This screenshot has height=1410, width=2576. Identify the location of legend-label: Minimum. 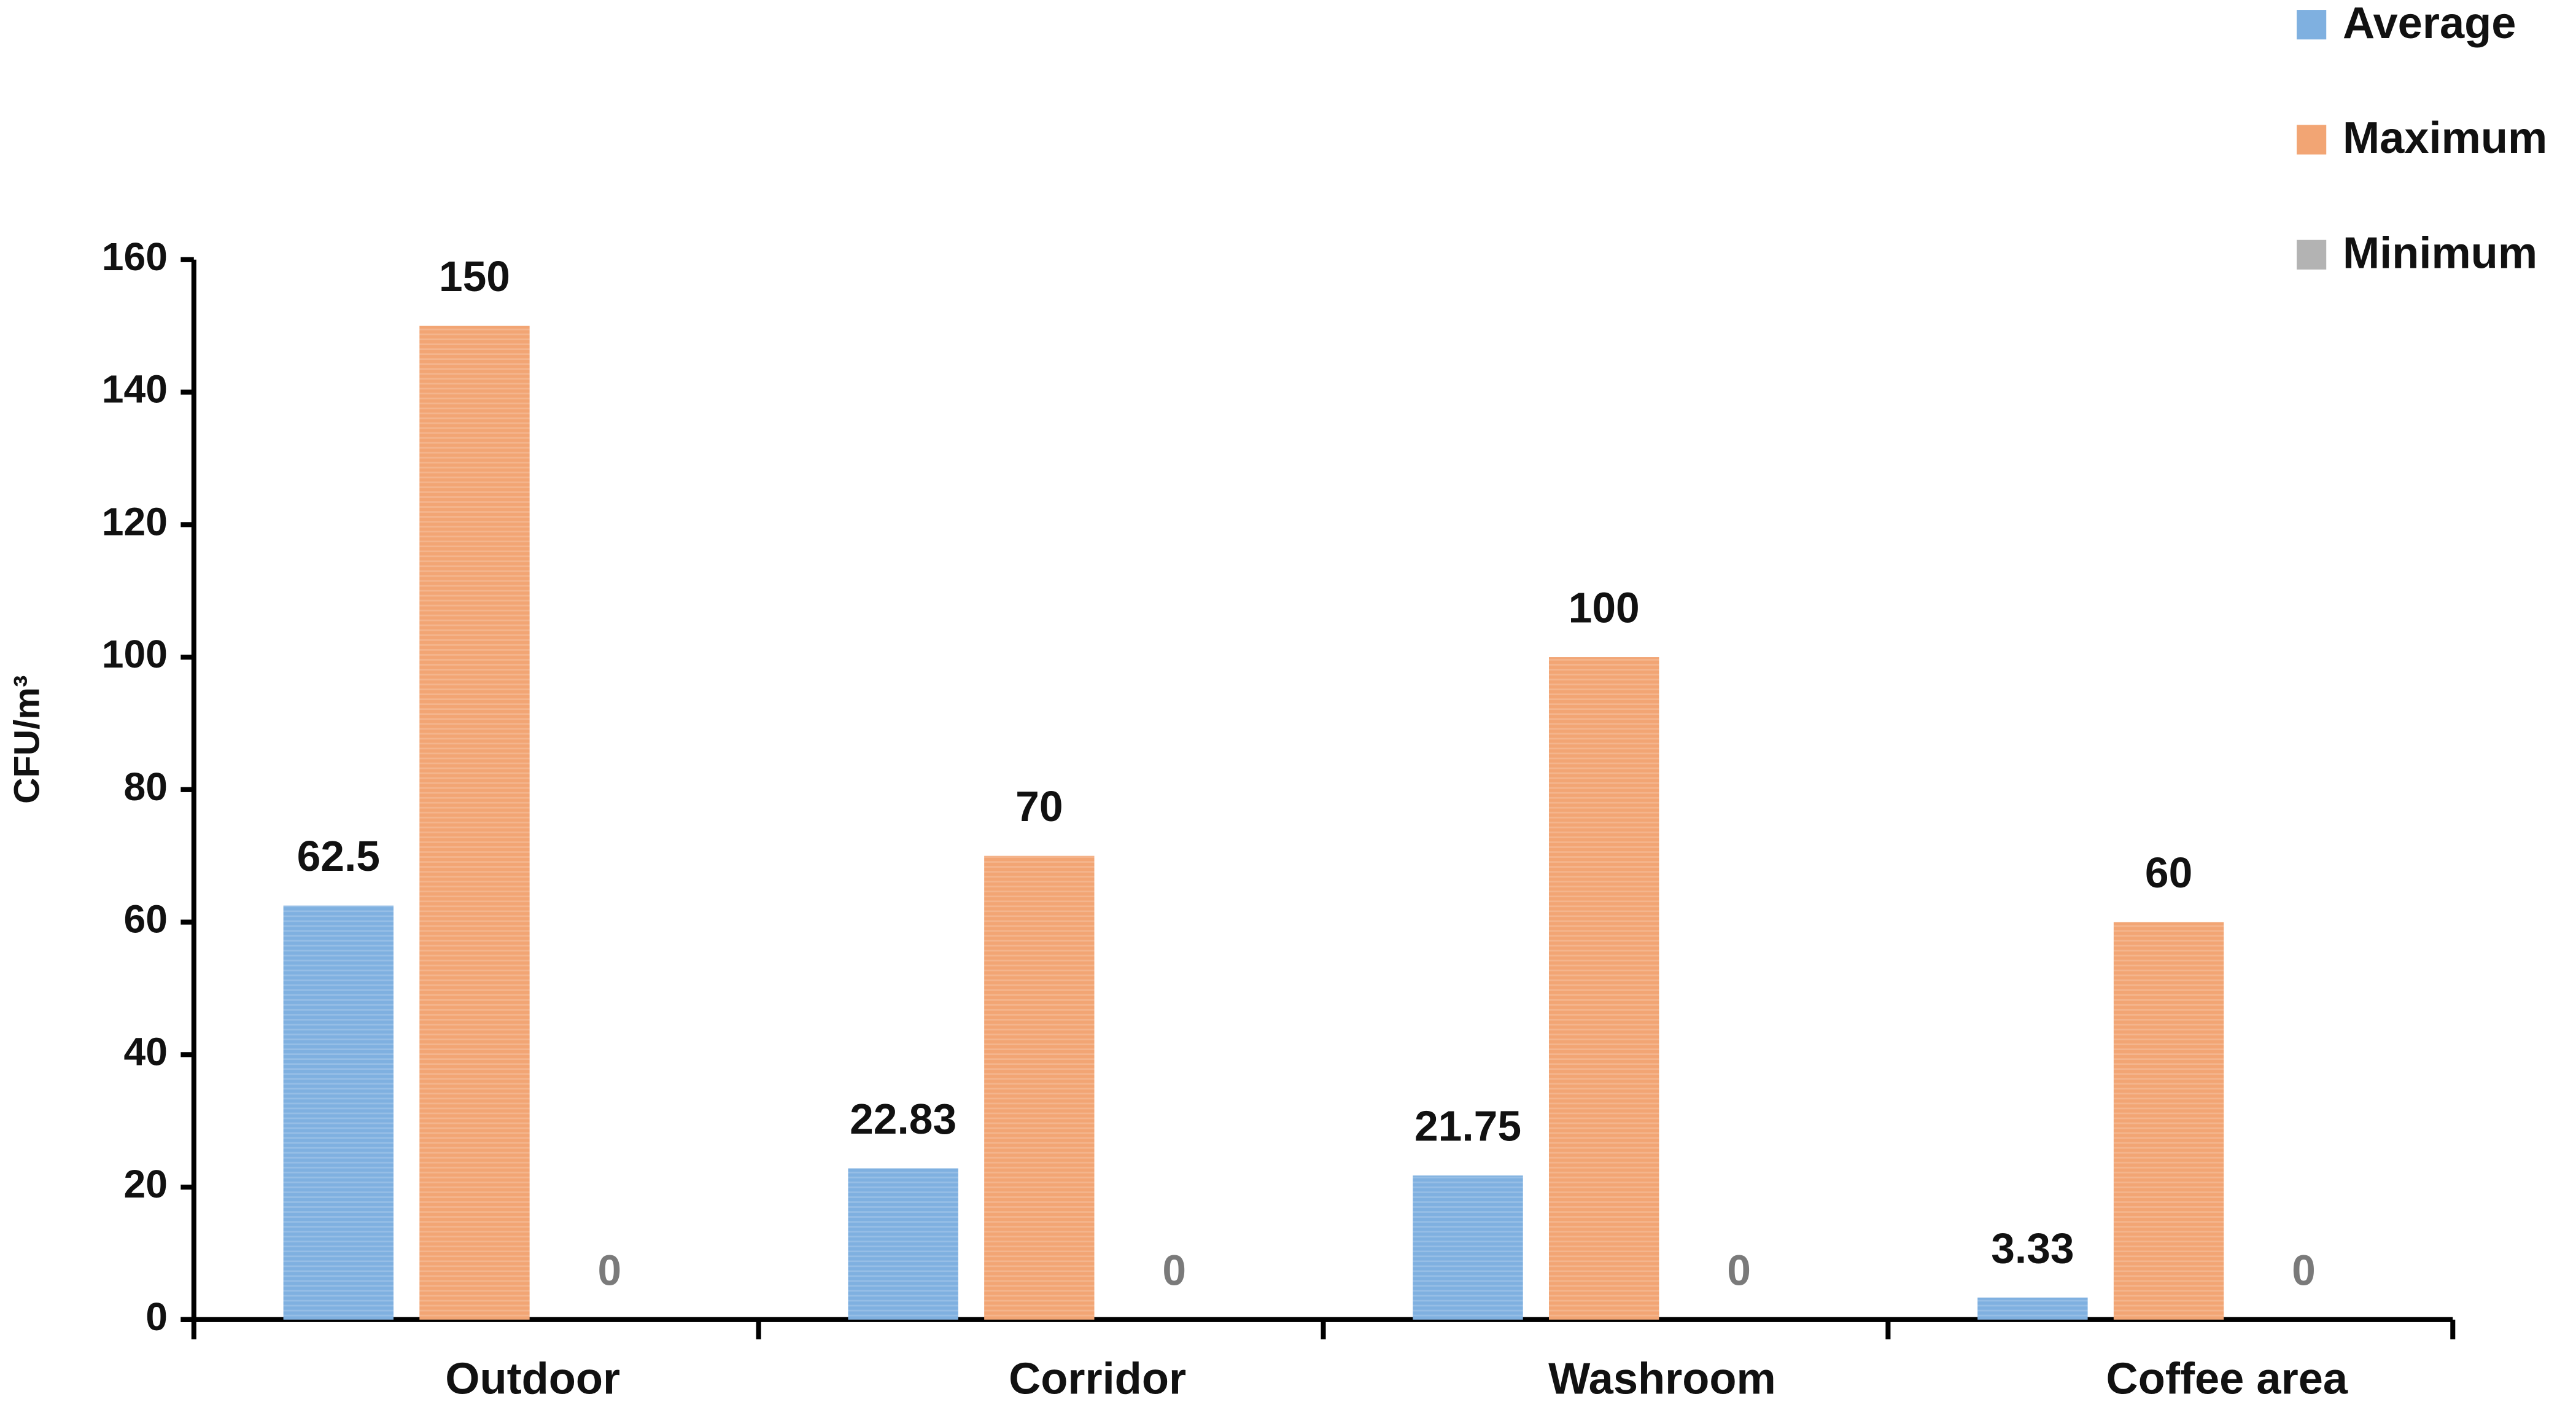
(2440, 253).